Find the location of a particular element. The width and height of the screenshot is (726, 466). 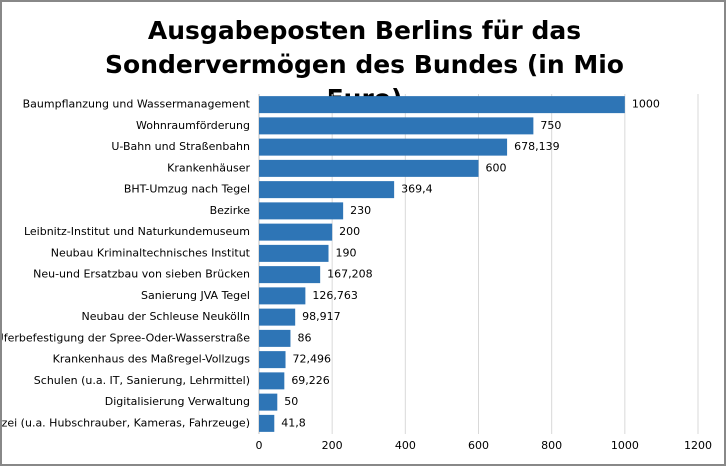

y-tick-label: Neubau der Schleuse Neukölln is located at coordinates (166, 316).